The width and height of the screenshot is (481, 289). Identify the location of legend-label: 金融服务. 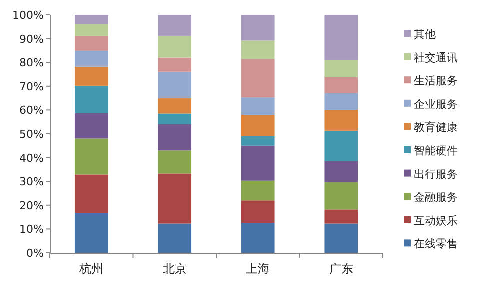
(436, 197).